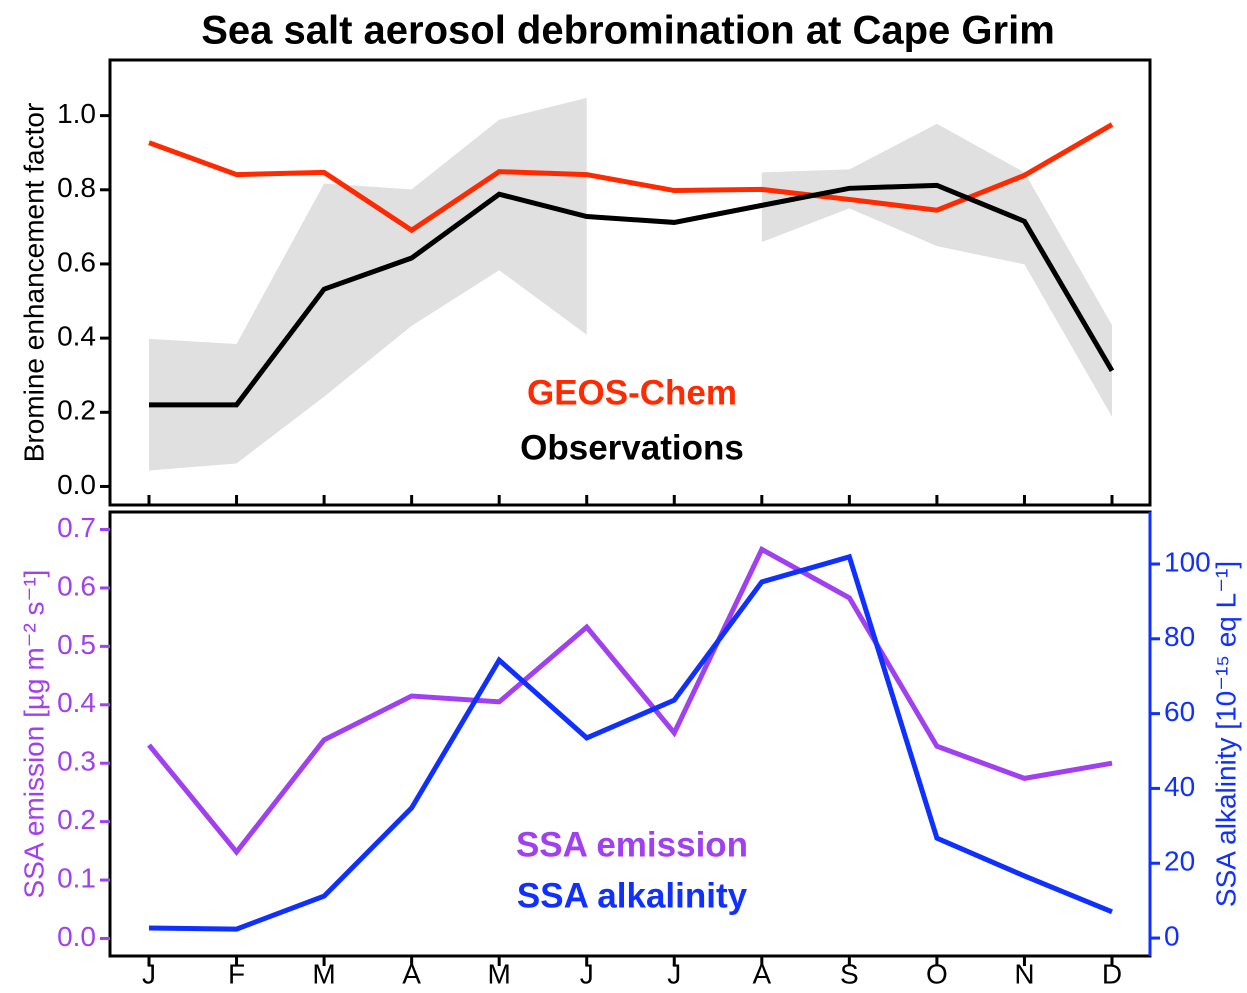 The height and width of the screenshot is (993, 1247). Describe the element at coordinates (76, 644) in the screenshot. I see `y-tick-label: 0.5` at that location.